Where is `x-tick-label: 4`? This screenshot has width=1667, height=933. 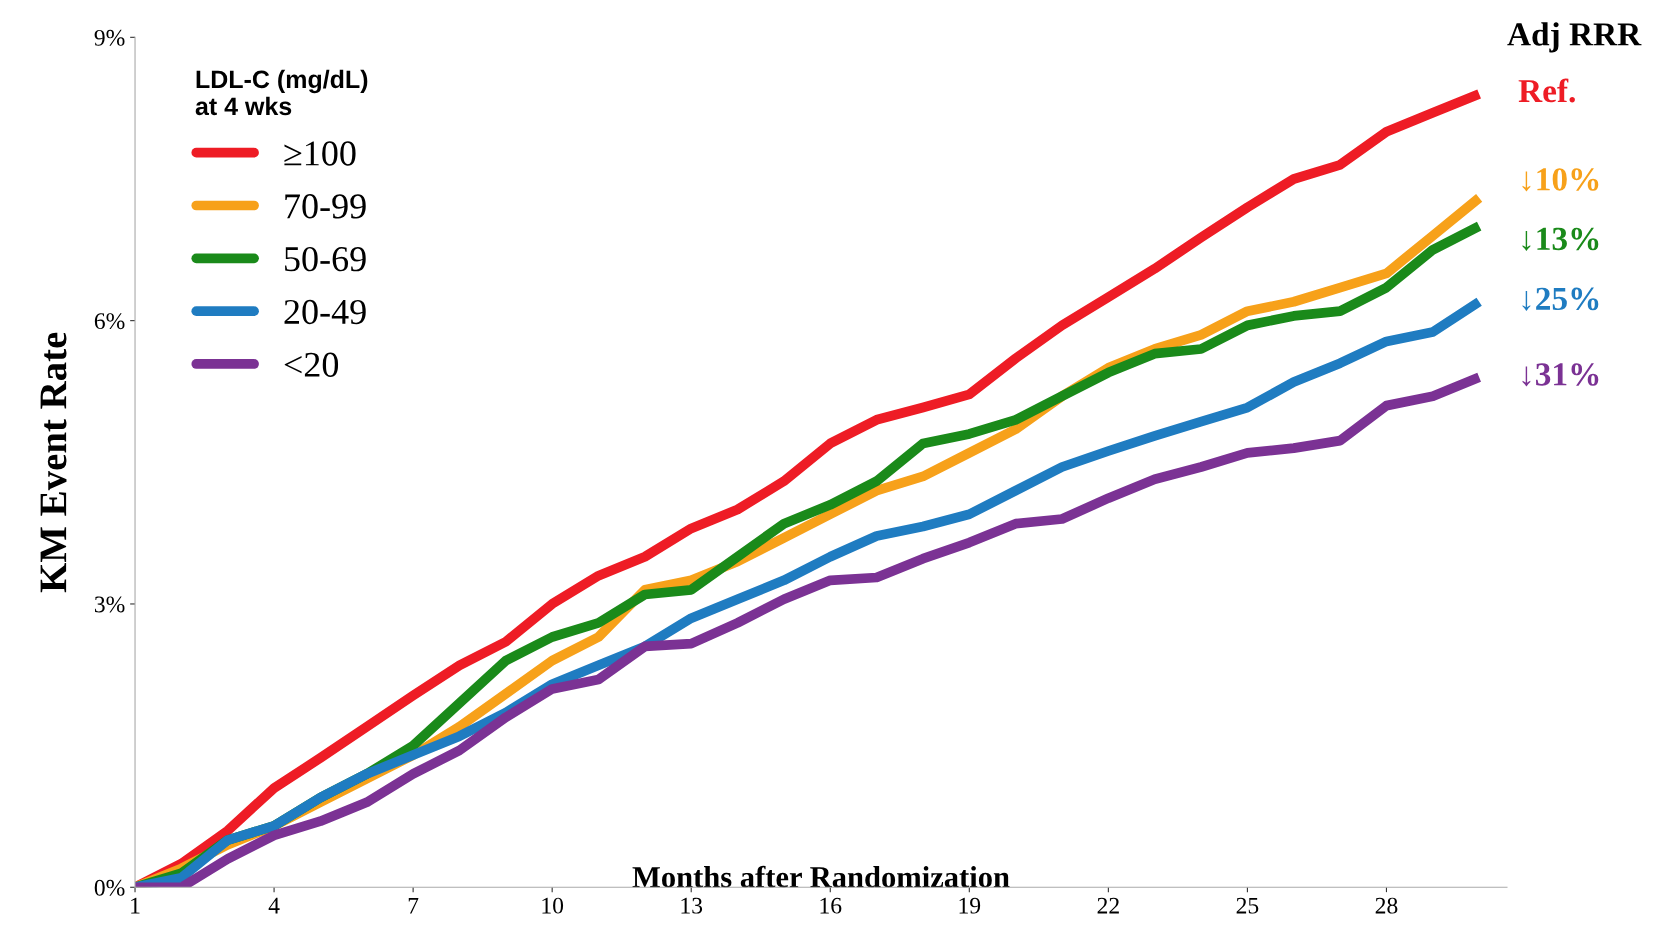 x-tick-label: 4 is located at coordinates (274, 905).